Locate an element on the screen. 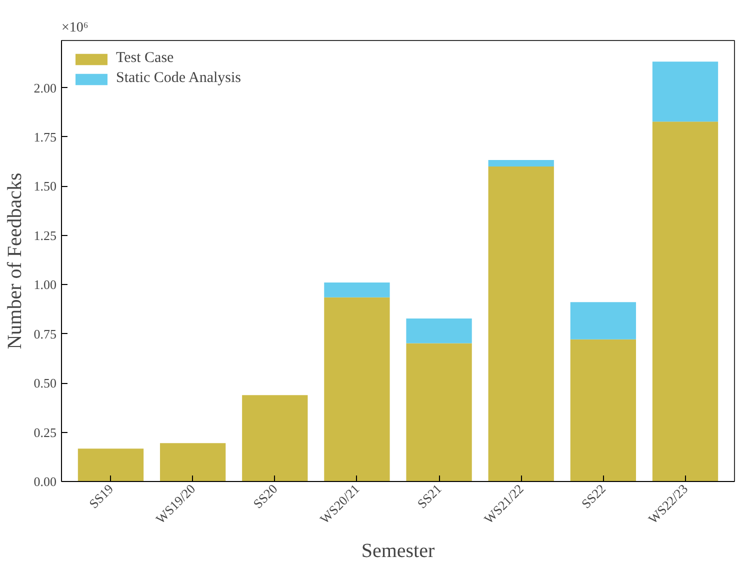  legend-label: Test Case is located at coordinates (145, 58).